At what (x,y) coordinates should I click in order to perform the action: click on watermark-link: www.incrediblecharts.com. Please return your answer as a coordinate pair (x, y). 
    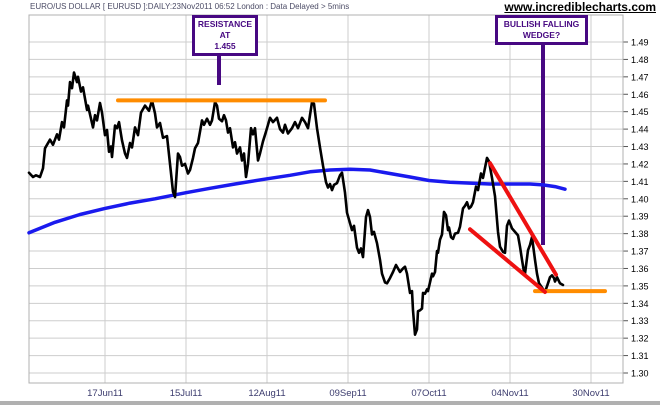
    Looking at the image, I should click on (580, 7).